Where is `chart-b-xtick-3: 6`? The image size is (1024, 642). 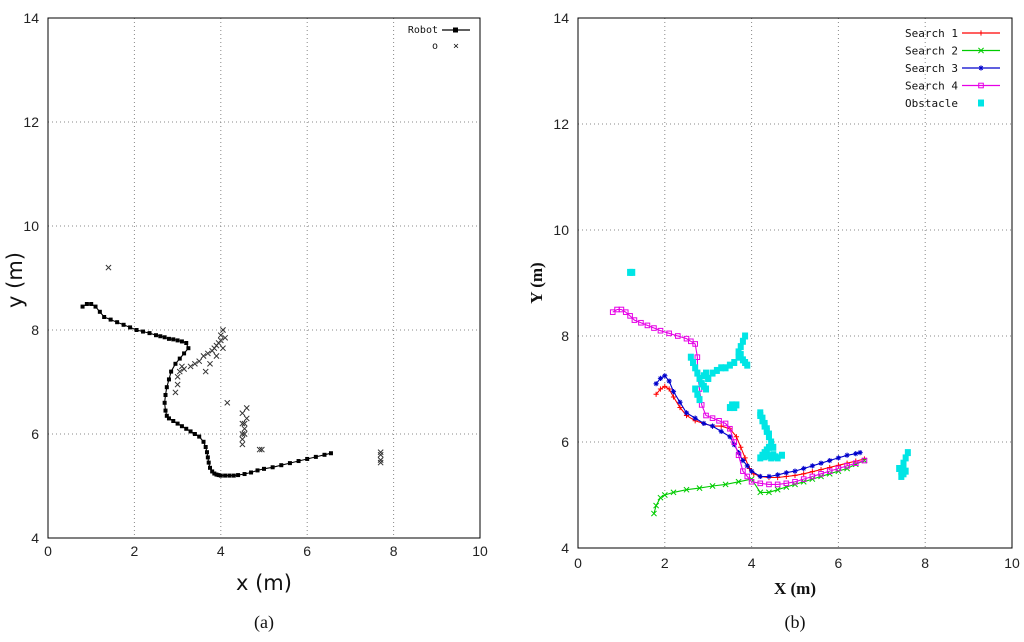 chart-b-xtick-3: 6 is located at coordinates (839, 563).